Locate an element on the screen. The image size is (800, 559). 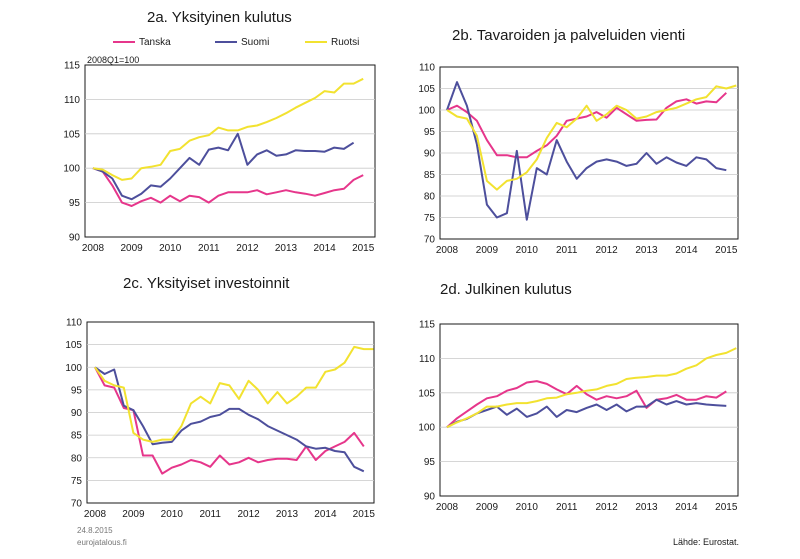
chart-title: 2c. Yksityiset investoinnit is located at coordinates (206, 283).